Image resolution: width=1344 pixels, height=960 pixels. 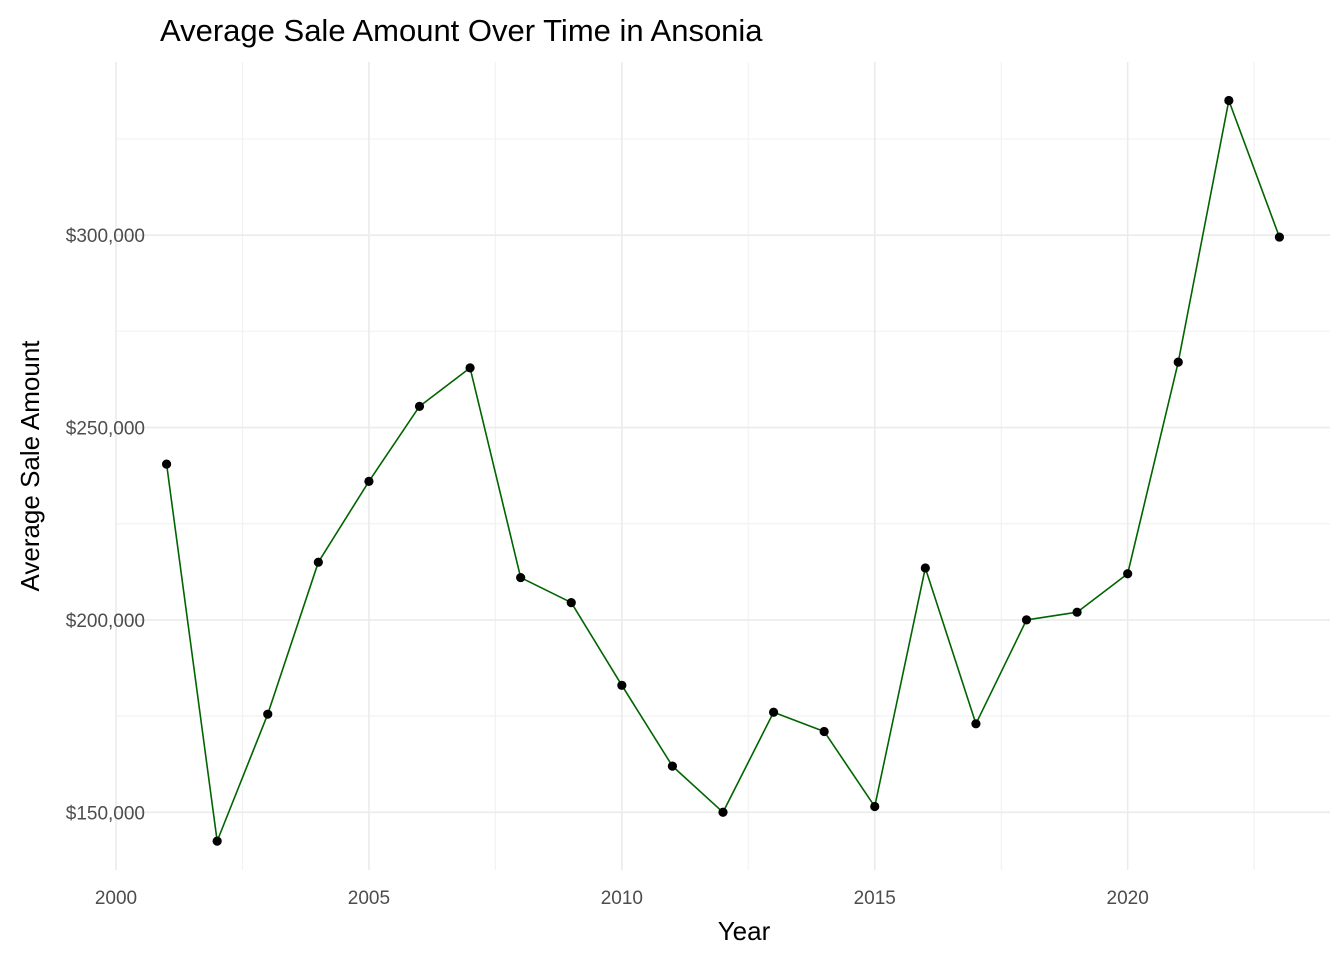 I want to click on y-tick-label: $200,000, so click(x=105, y=621).